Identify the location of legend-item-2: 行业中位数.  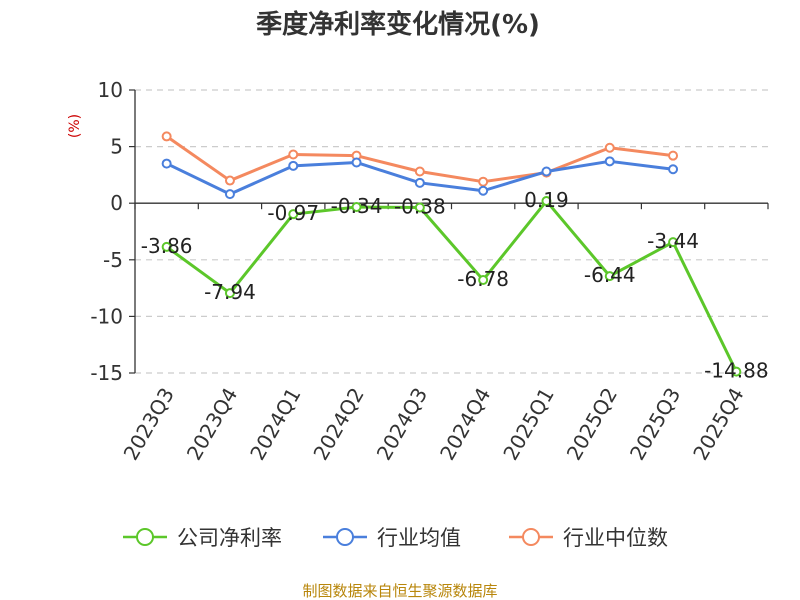
(588, 538).